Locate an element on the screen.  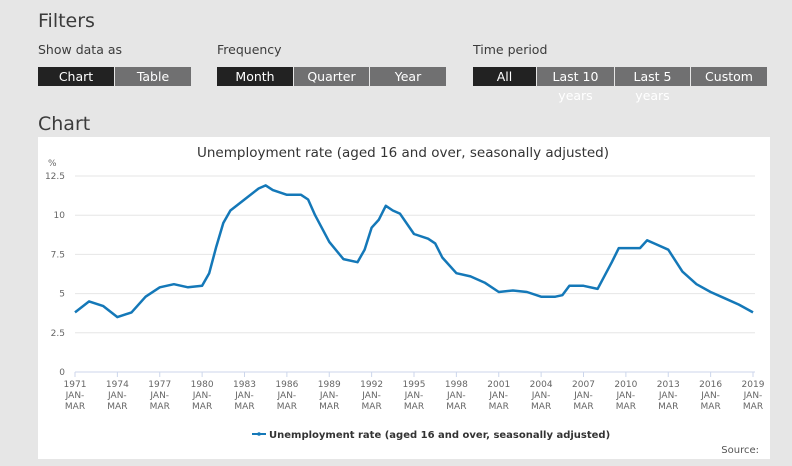
y-tick-label: 0 is located at coordinates (62, 373).